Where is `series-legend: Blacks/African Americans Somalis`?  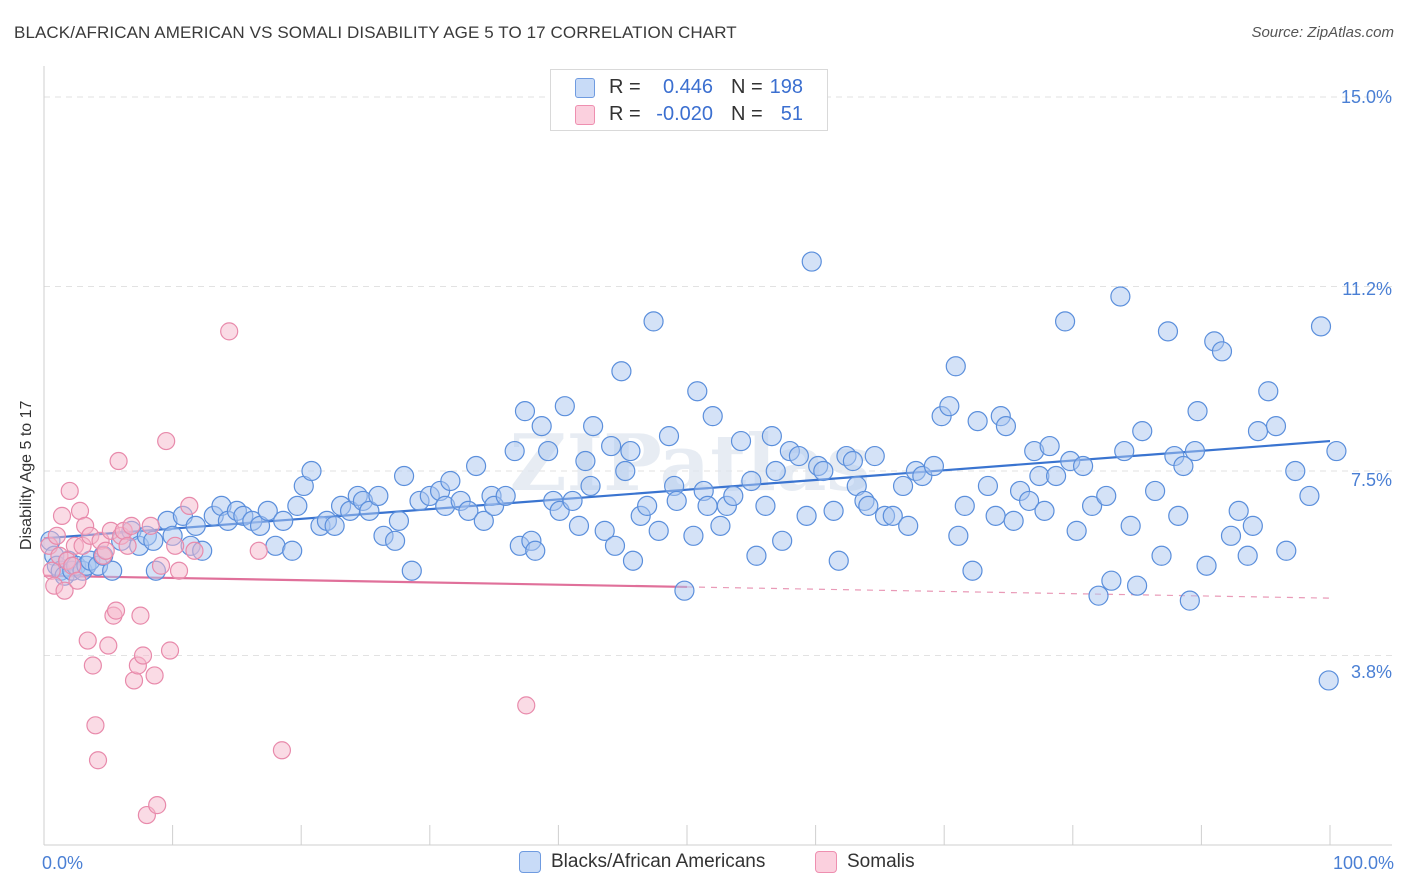
series-legend: Blacks/African Americans Somalis is located at coordinates (703, 865).